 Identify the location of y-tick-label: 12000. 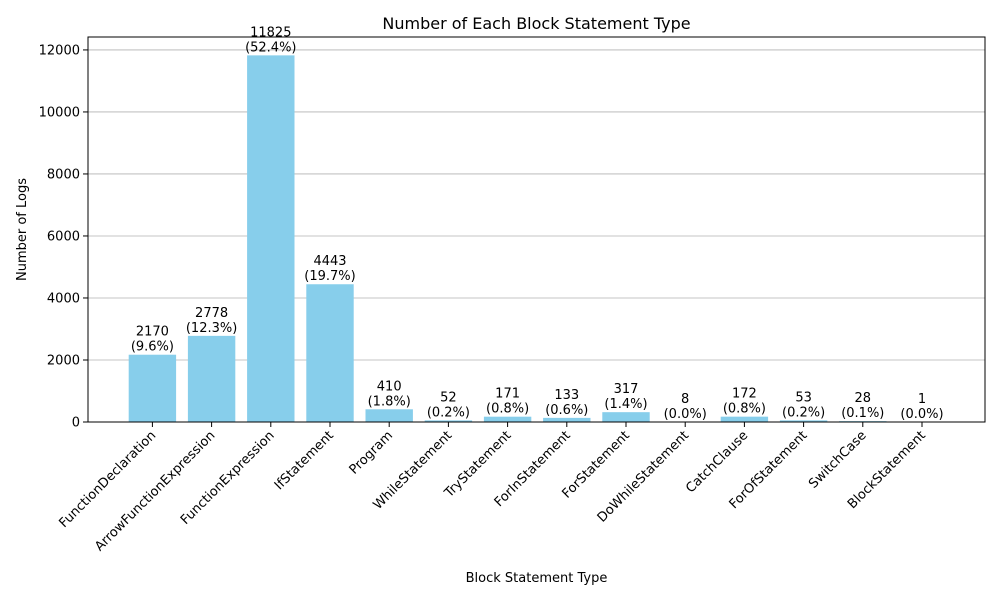
(59, 50).